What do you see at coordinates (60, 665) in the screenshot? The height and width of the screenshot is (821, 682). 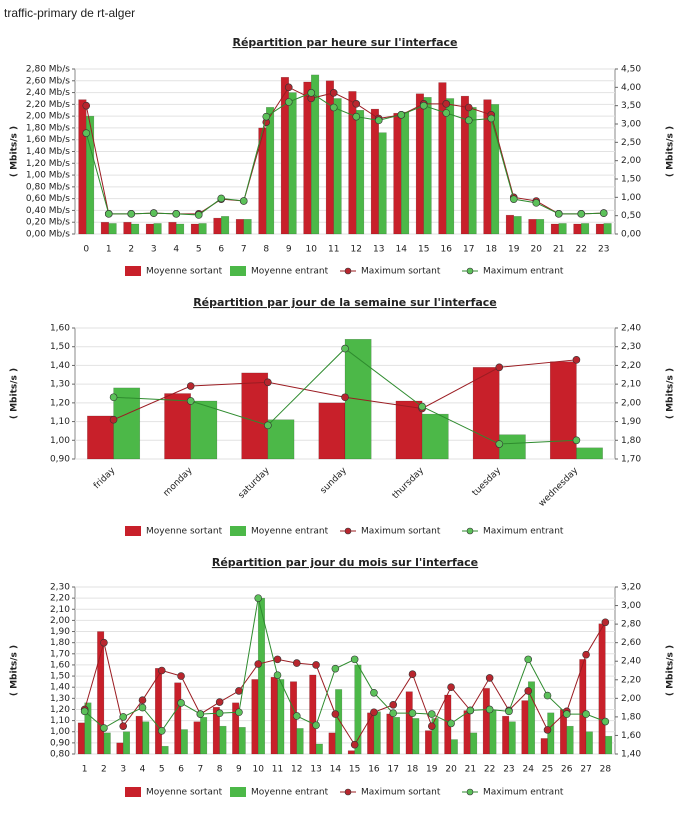 I see `y-tick-label: 1,60` at bounding box center [60, 665].